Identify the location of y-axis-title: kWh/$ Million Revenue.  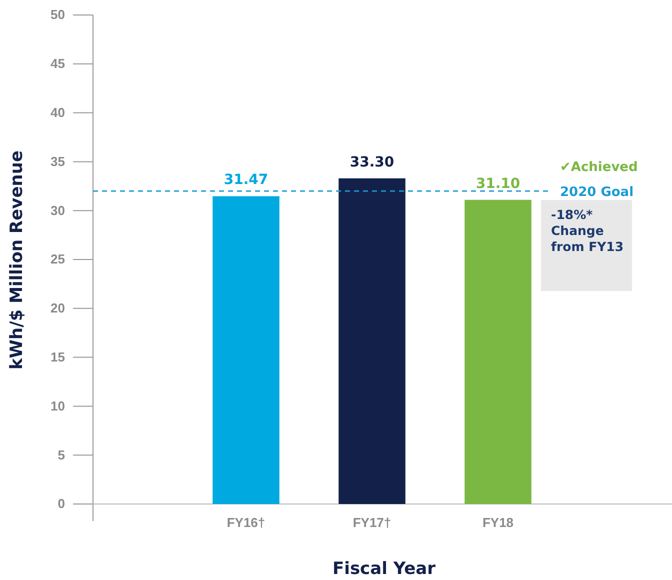
(17, 260).